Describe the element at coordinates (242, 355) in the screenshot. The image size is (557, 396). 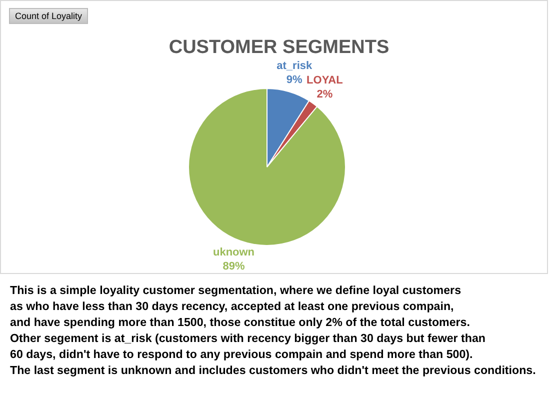
I see `text: 60 days, didn't have to respond to any previous compain and spend more than 500).` at that location.